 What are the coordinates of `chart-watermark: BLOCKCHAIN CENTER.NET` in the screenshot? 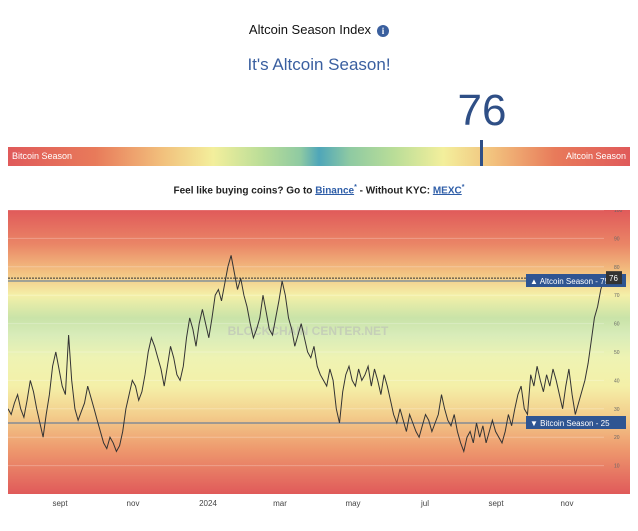 It's located at (308, 331).